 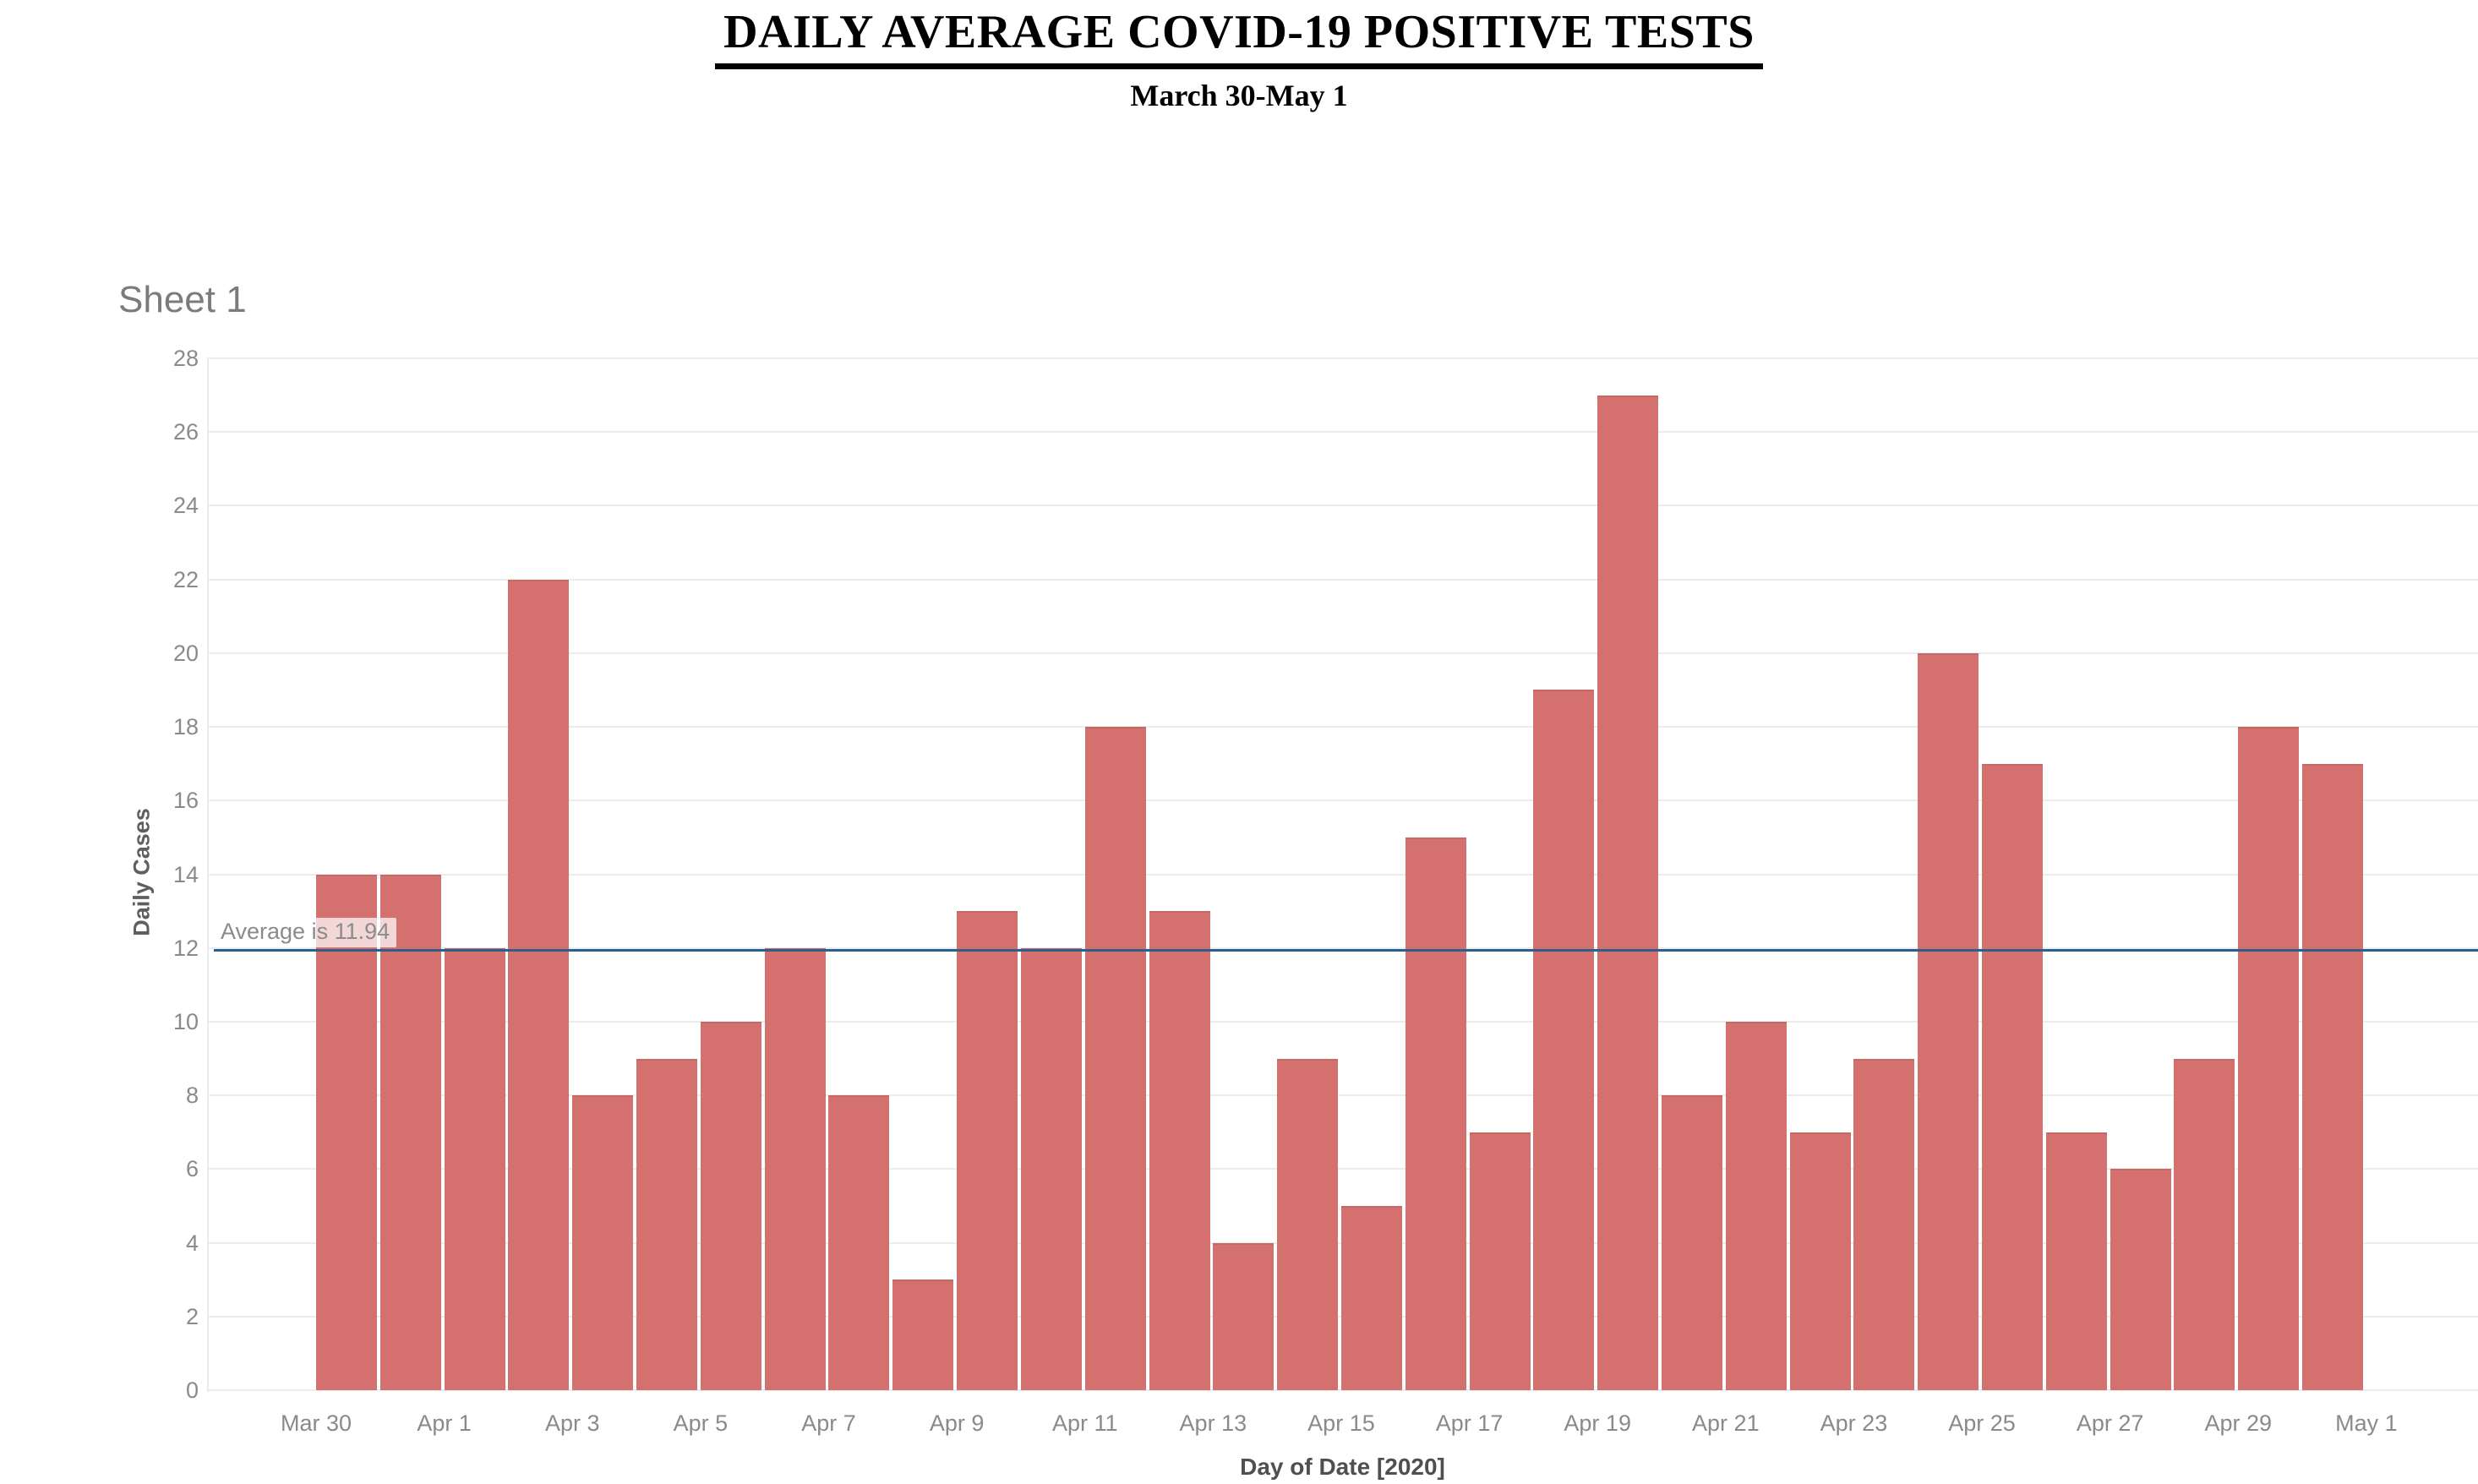 What do you see at coordinates (1854, 1423) in the screenshot?
I see `x-tick-label-apr-23: Apr 23` at bounding box center [1854, 1423].